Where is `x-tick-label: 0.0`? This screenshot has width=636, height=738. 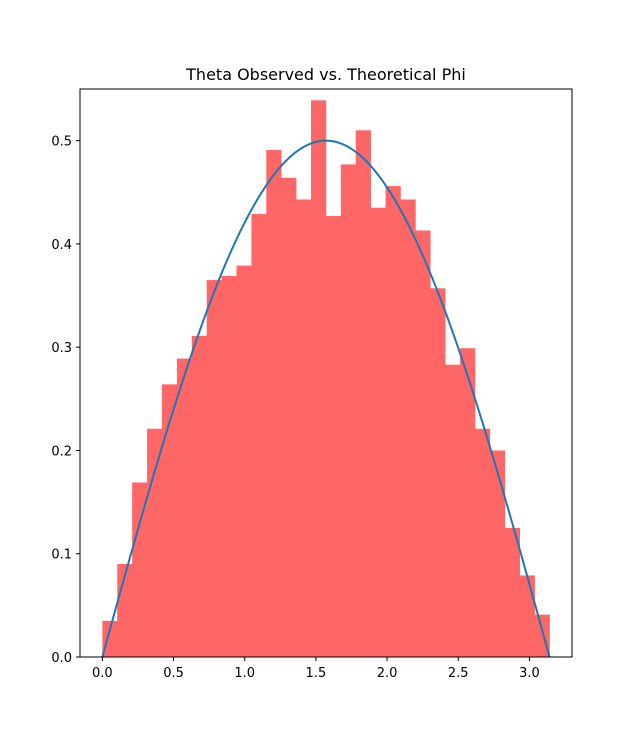 x-tick-label: 0.0 is located at coordinates (102, 673).